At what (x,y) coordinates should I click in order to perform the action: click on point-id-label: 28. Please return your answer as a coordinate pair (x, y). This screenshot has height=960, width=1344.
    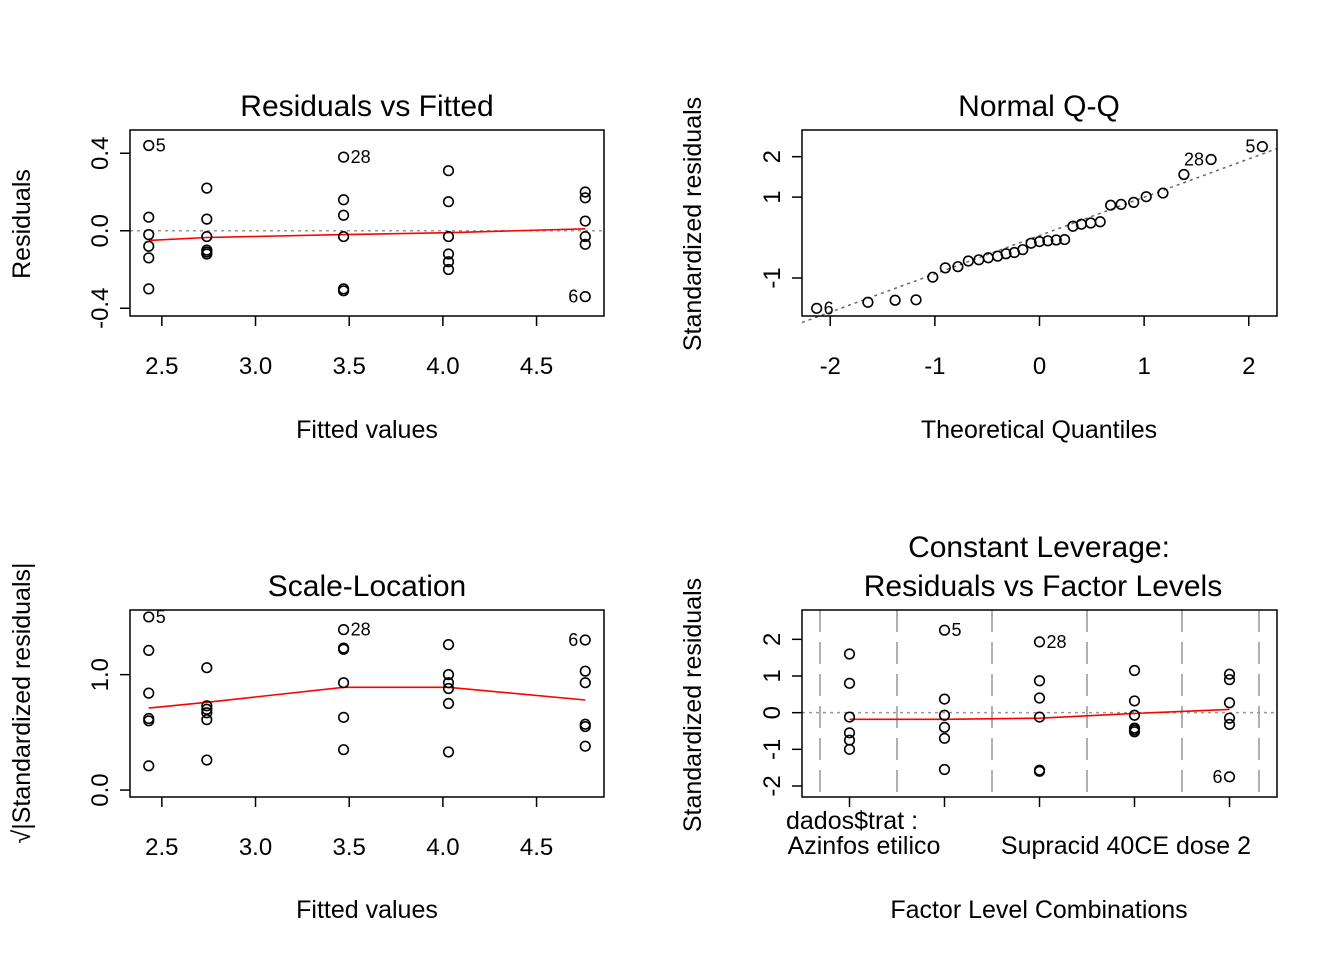
    Looking at the image, I should click on (1057, 642).